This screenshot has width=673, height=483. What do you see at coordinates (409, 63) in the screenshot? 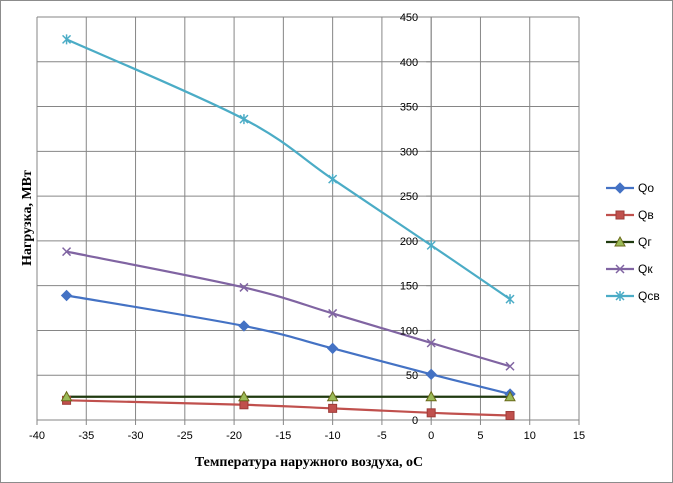
I see `y-tick-label: 400` at bounding box center [409, 63].